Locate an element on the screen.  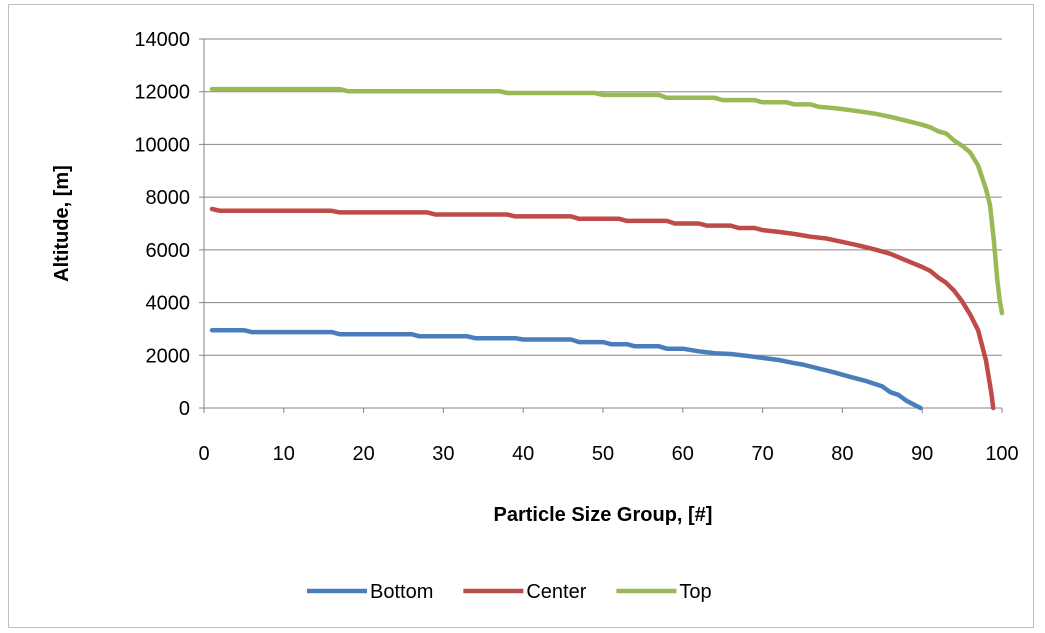
series-line-bottom is located at coordinates (566, 369).